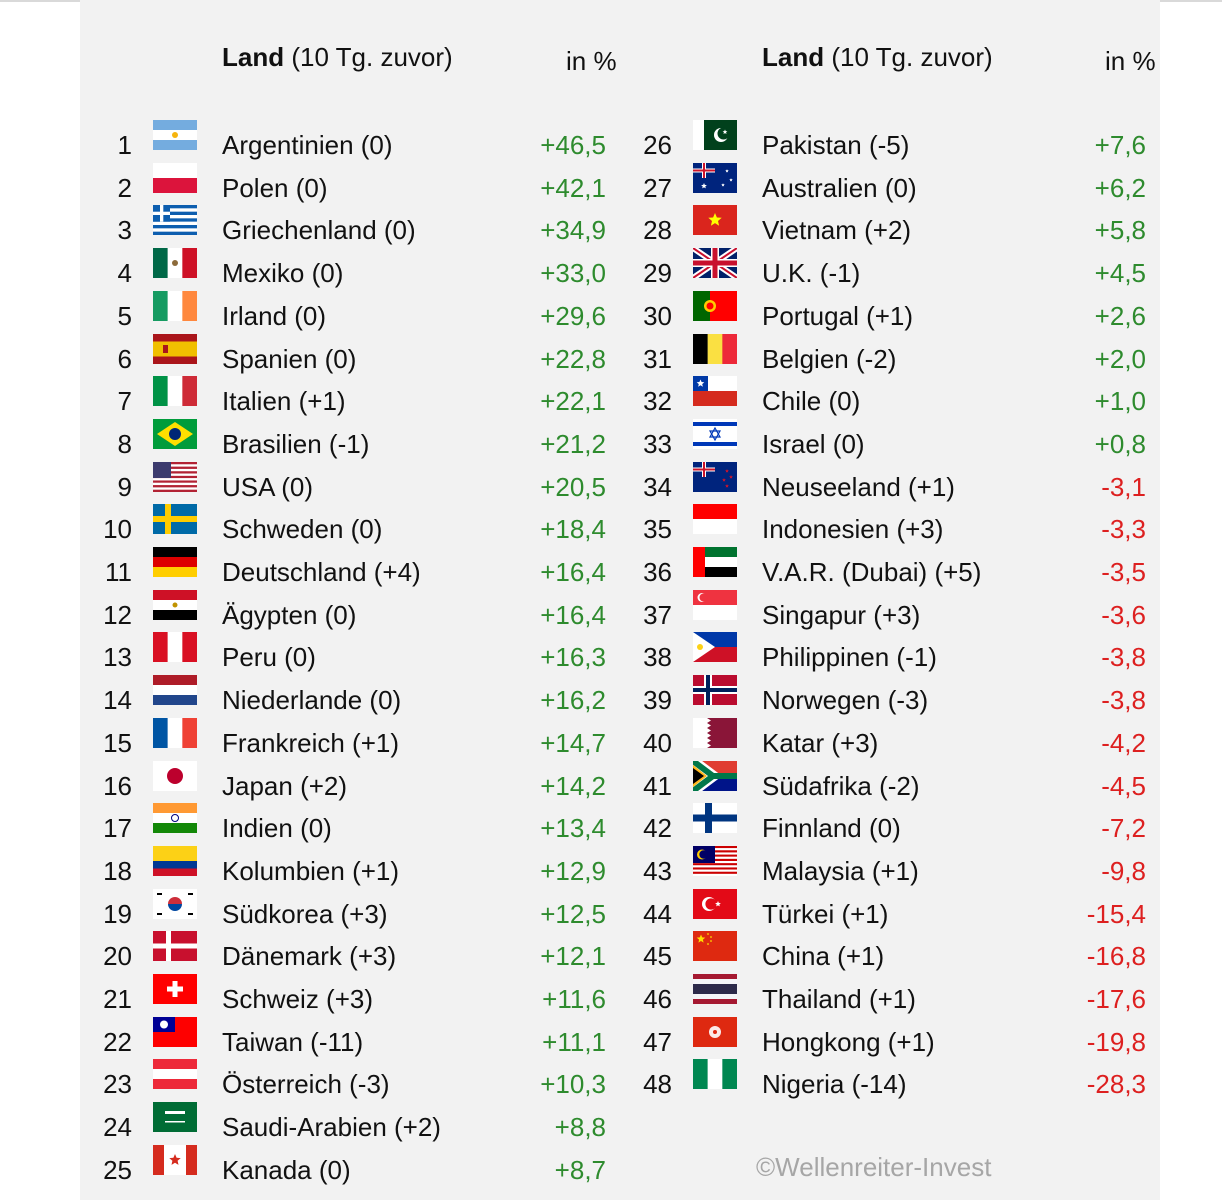 Image resolution: width=1222 pixels, height=1200 pixels. I want to click on list-item: 8 Brasilien (-1) +21,2, so click(303, 441).